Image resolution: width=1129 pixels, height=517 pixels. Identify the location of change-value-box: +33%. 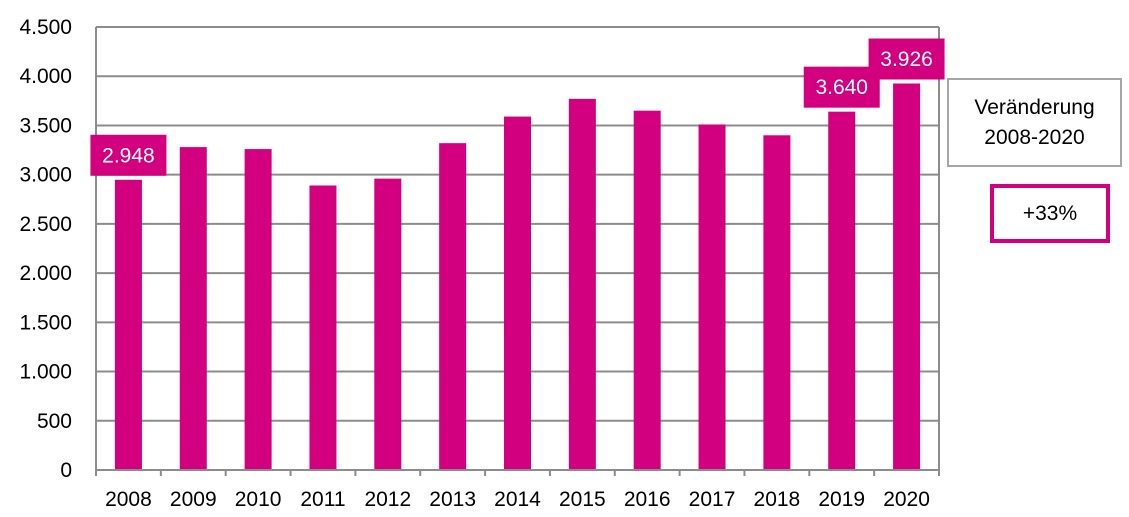
(1050, 213).